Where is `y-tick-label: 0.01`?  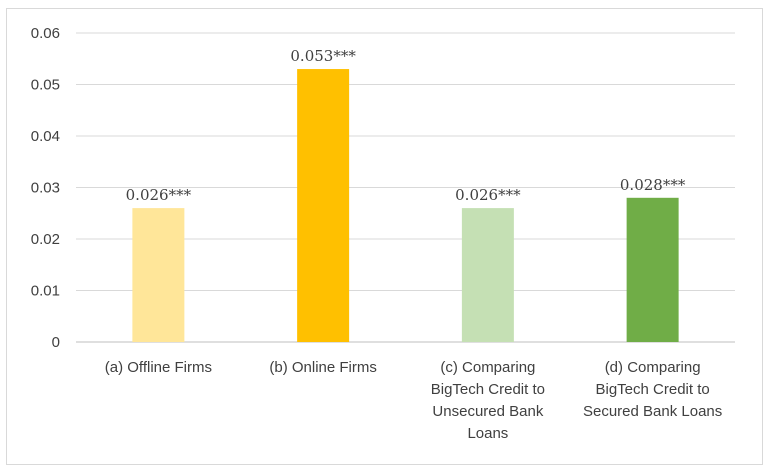 y-tick-label: 0.01 is located at coordinates (45, 291).